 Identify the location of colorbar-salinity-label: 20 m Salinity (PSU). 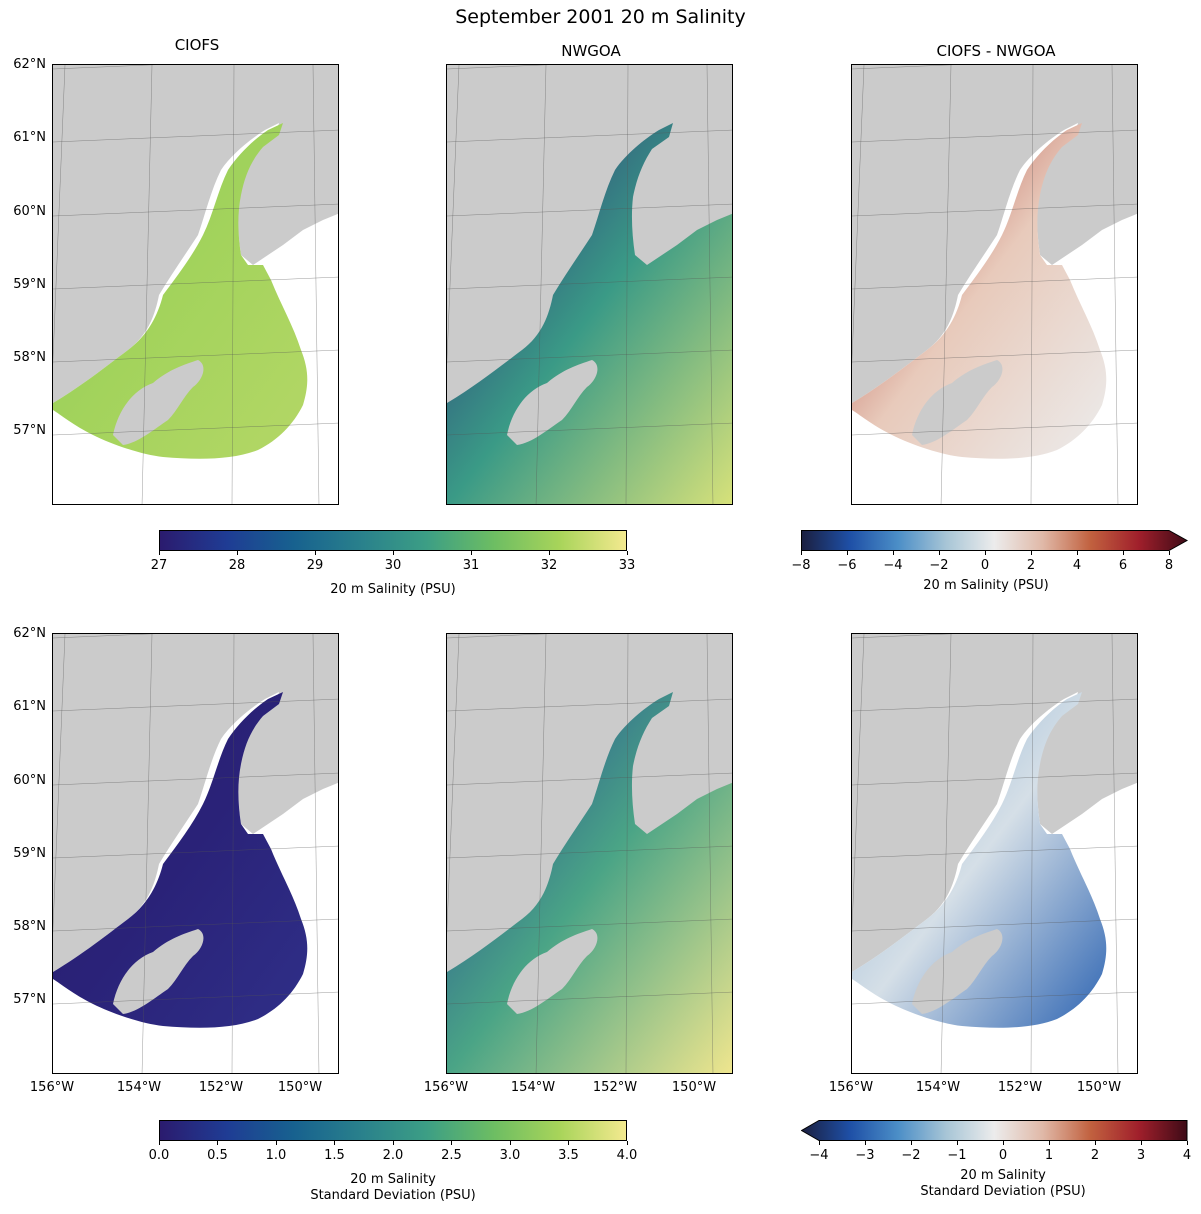
(393, 589).